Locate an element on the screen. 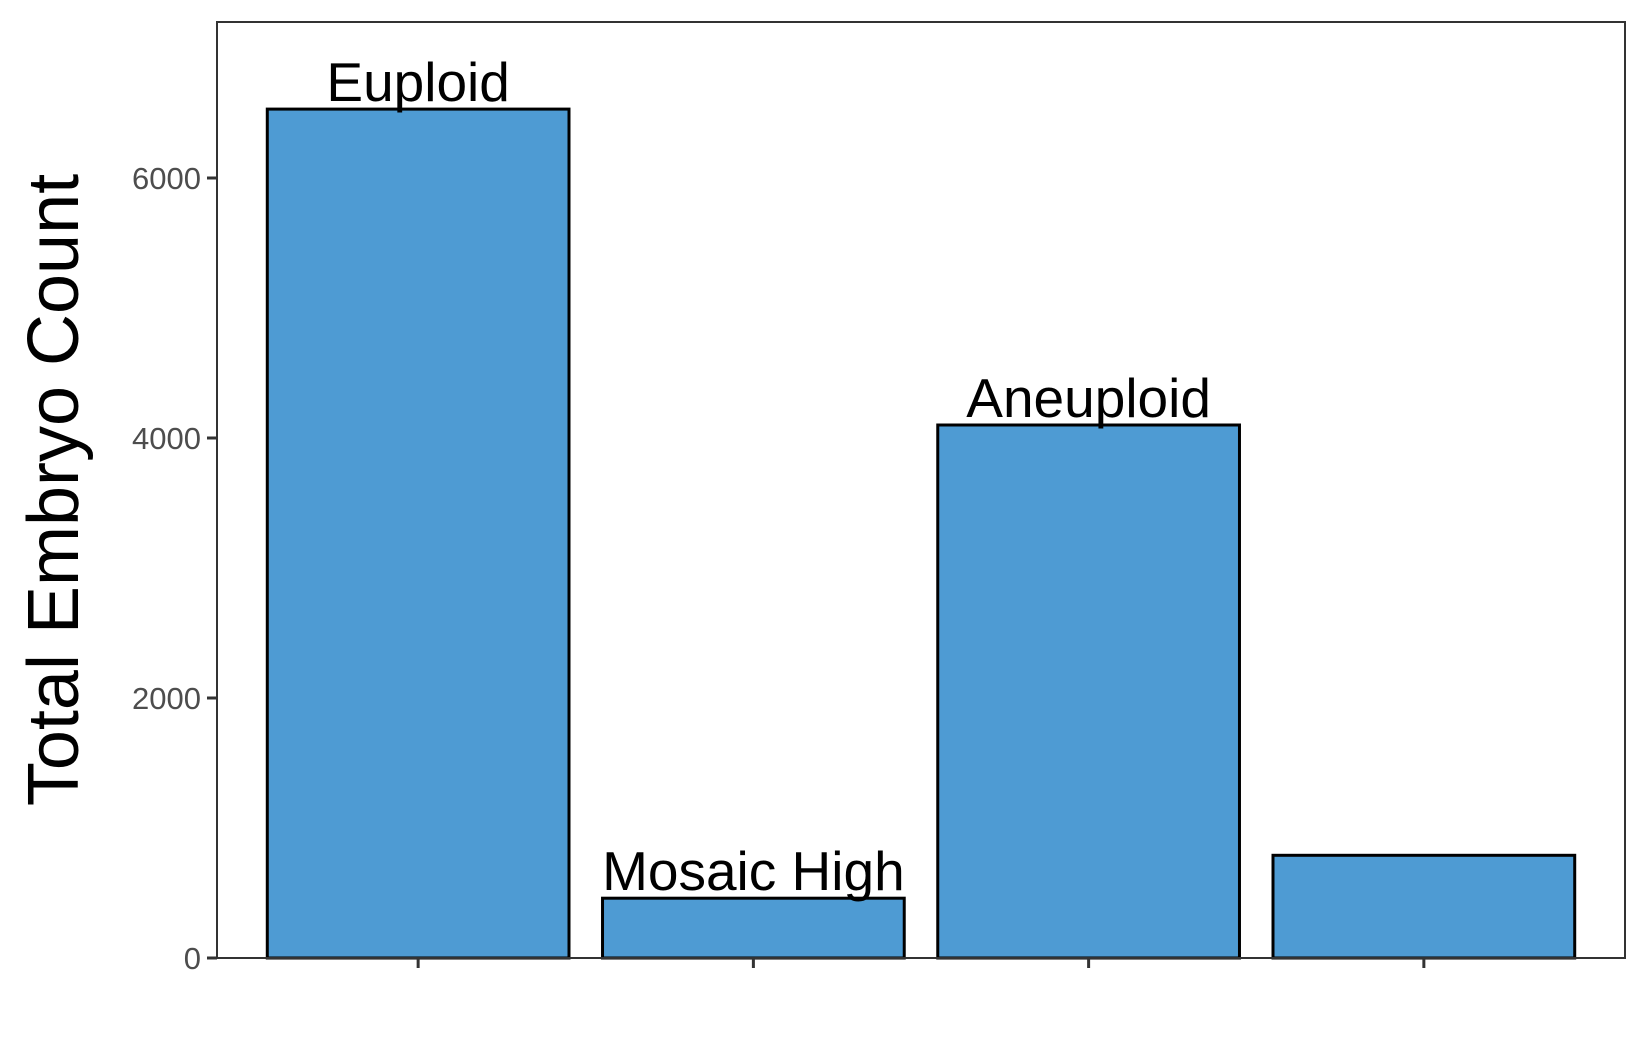 This screenshot has height=1052, width=1642. y-axis-title: Total Embryo Count is located at coordinates (54, 490).